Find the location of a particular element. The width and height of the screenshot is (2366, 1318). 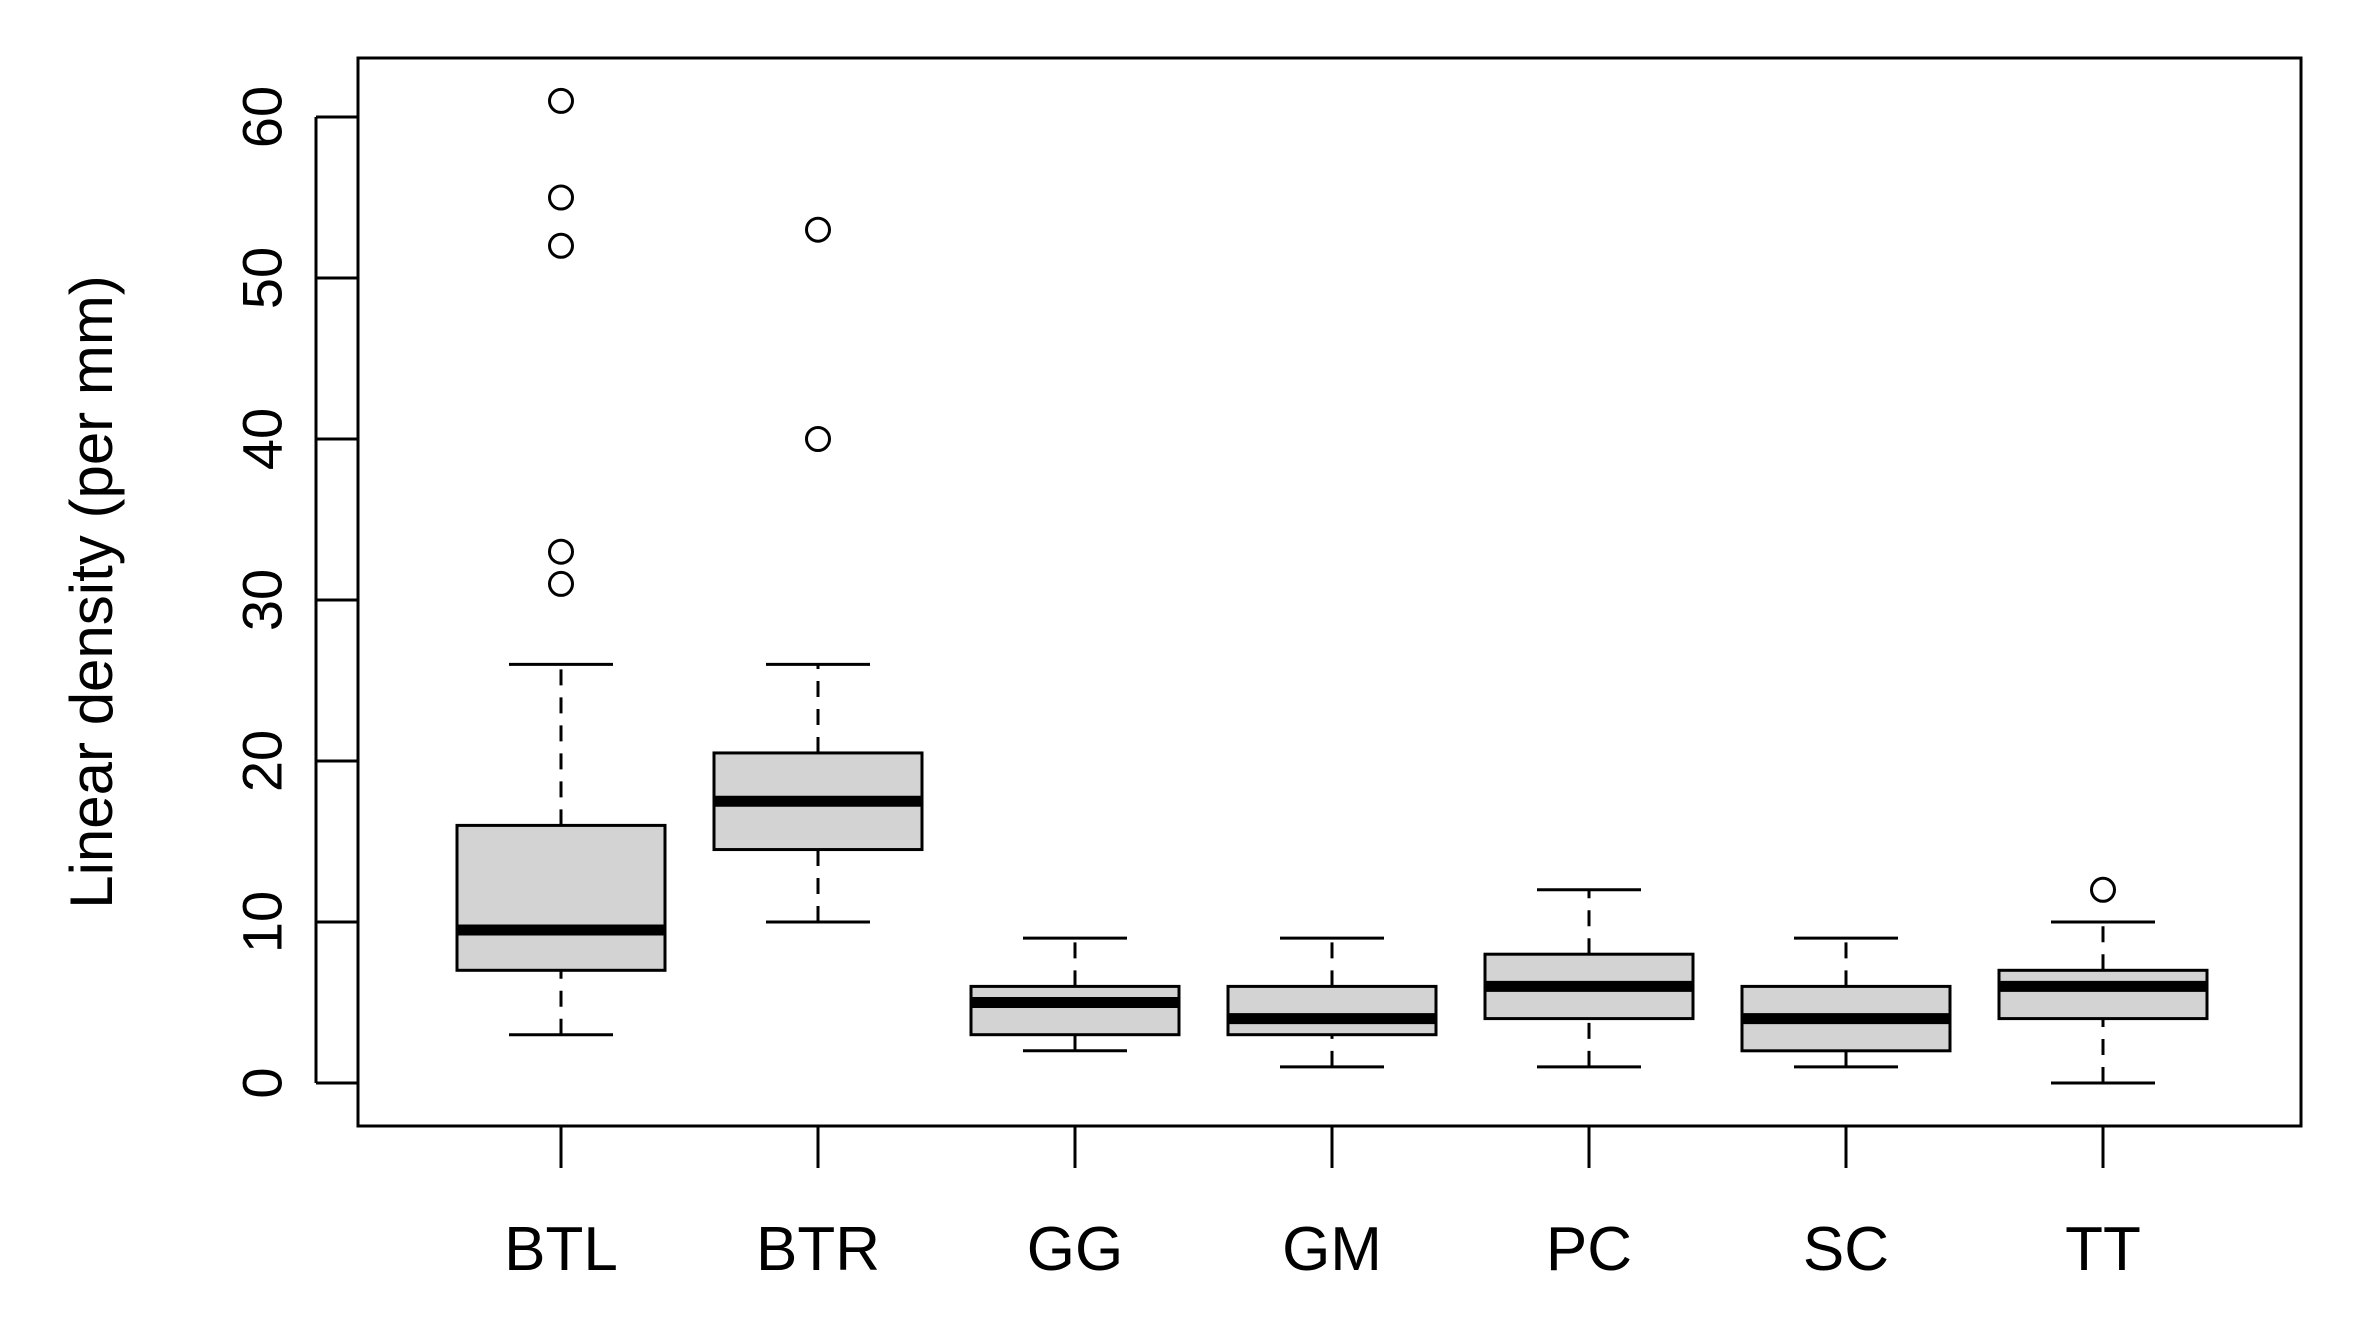

x-tick-label: BTL is located at coordinates (561, 1249).